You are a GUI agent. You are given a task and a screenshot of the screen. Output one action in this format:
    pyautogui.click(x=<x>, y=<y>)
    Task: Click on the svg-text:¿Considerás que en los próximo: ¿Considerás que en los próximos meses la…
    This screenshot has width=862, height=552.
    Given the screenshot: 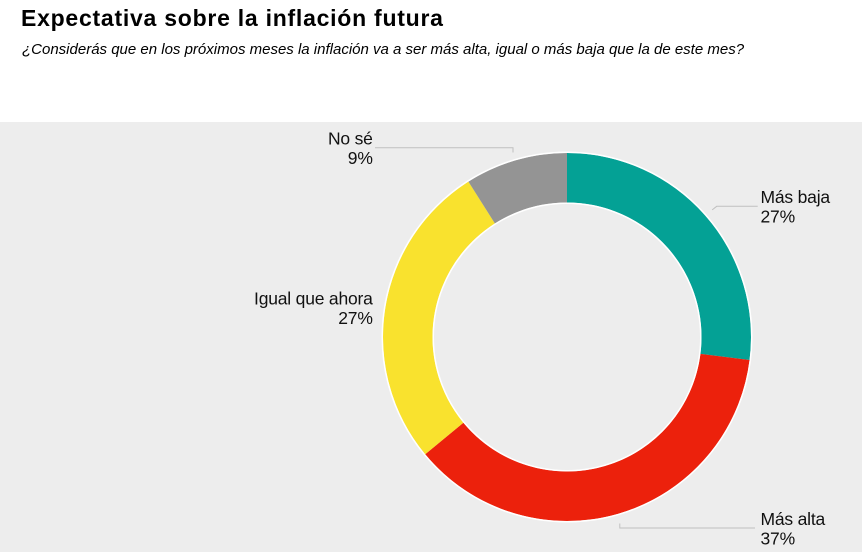 What is the action you would take?
    pyautogui.click(x=383, y=49)
    